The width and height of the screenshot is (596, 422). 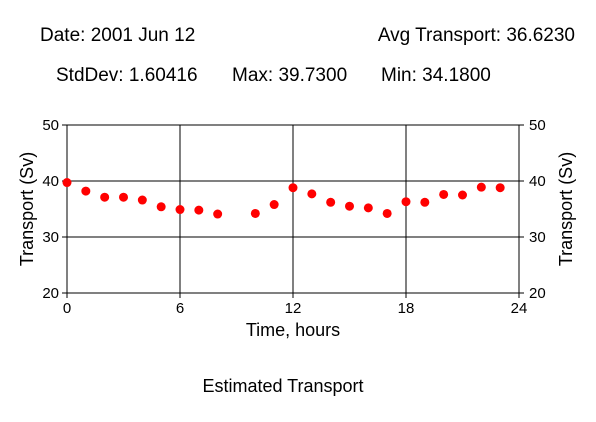 What do you see at coordinates (27, 209) in the screenshot?
I see `y-axis-label-left: Transport (Sv)` at bounding box center [27, 209].